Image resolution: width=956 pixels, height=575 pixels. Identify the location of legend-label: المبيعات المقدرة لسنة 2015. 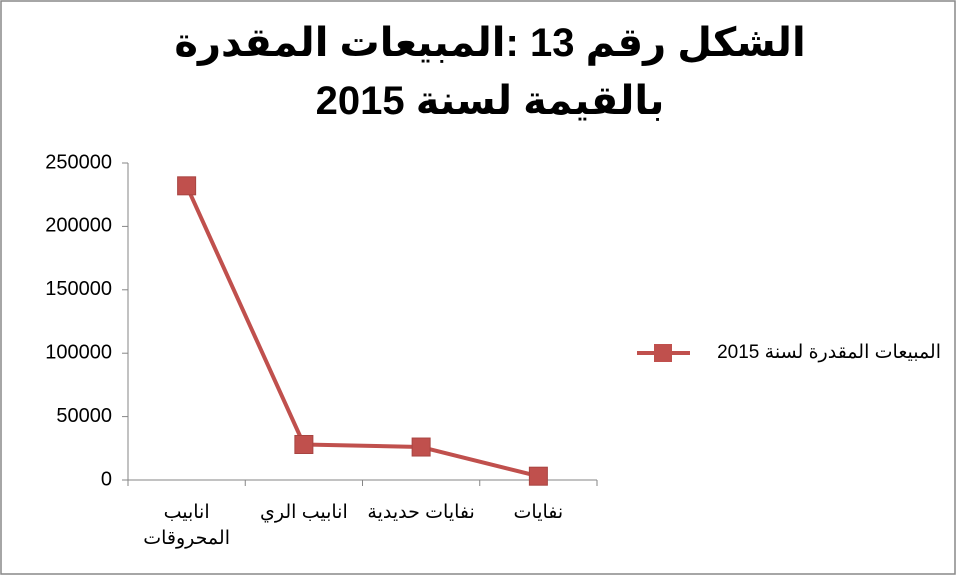
(829, 352).